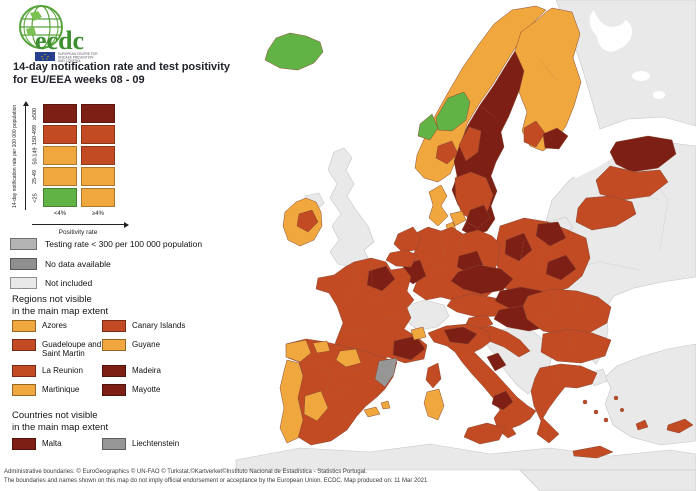  I want to click on legend-item-not-included: Not included, so click(51, 283).